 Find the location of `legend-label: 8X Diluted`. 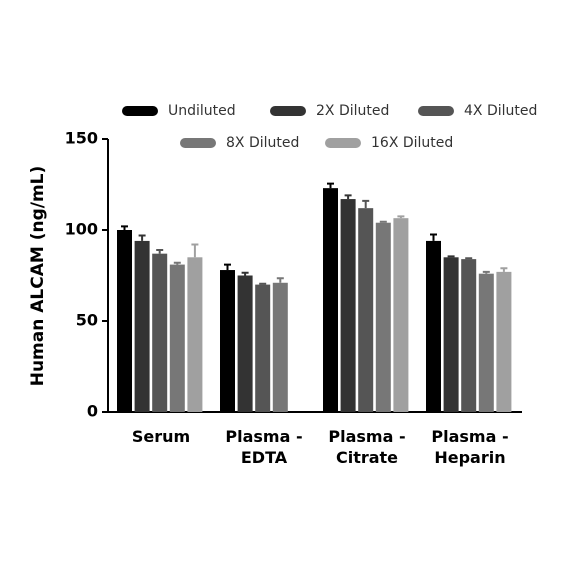

legend-label: 8X Diluted is located at coordinates (262, 143).